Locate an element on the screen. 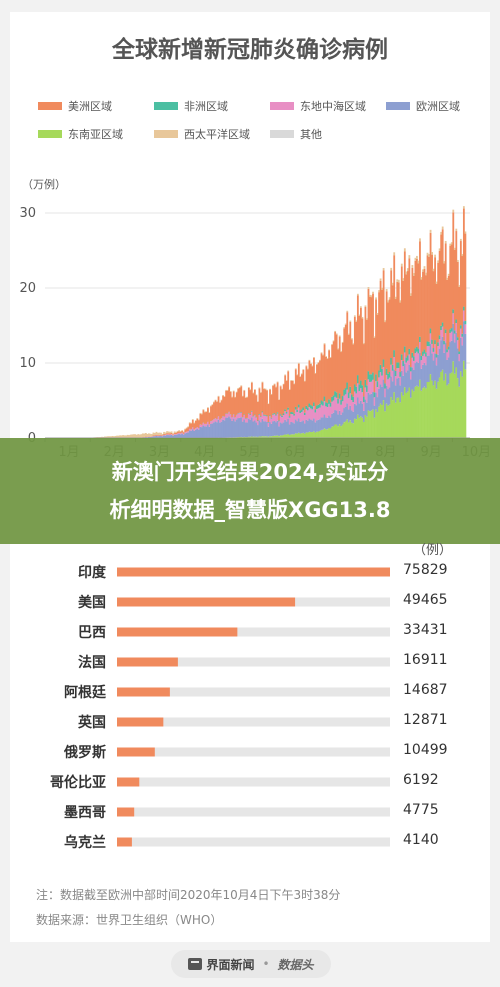 This screenshot has height=987, width=500. headline-overlay: 新澳门开奖结果2024,实证分 析细明数据_智慧版XGG13.8 is located at coordinates (250, 491).